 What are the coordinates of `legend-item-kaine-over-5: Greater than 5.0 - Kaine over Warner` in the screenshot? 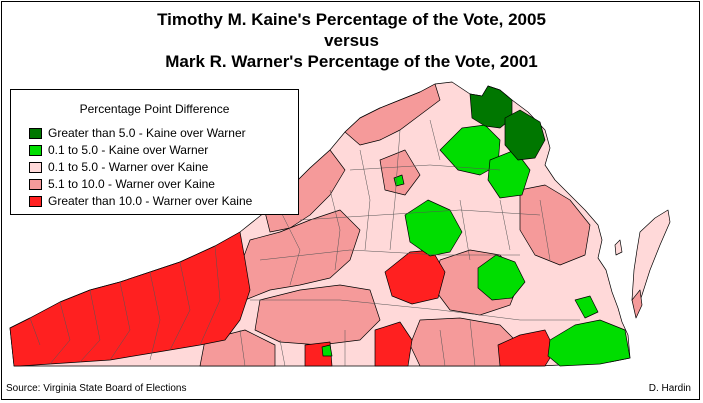 It's located at (137, 133).